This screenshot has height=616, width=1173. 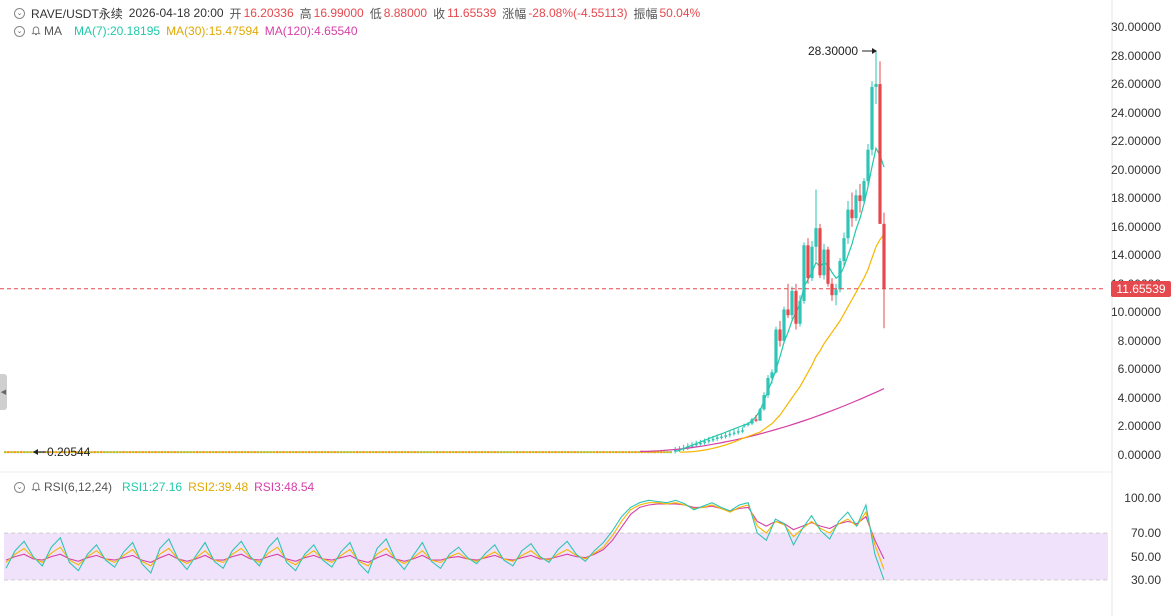 I want to click on ma7-line, so click(x=780, y=299).